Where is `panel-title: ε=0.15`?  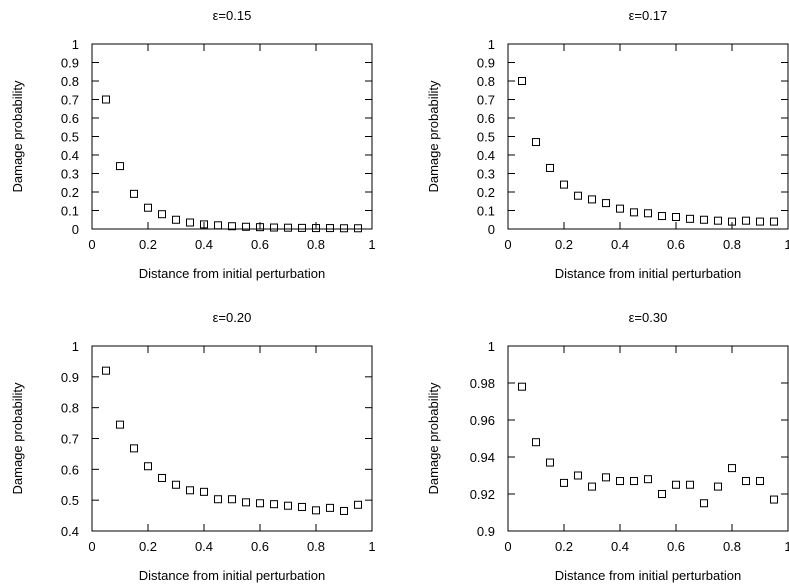
panel-title: ε=0.15 is located at coordinates (232, 15).